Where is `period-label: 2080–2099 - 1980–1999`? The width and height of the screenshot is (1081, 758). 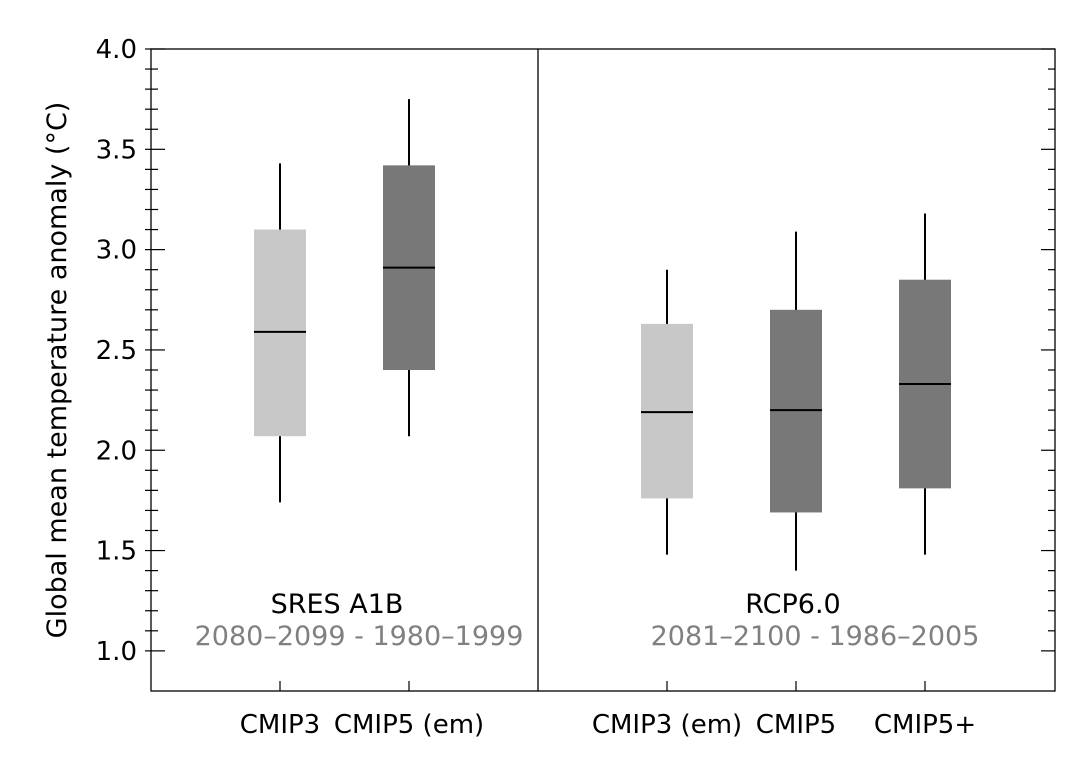
period-label: 2080–2099 - 1980–1999 is located at coordinates (359, 636).